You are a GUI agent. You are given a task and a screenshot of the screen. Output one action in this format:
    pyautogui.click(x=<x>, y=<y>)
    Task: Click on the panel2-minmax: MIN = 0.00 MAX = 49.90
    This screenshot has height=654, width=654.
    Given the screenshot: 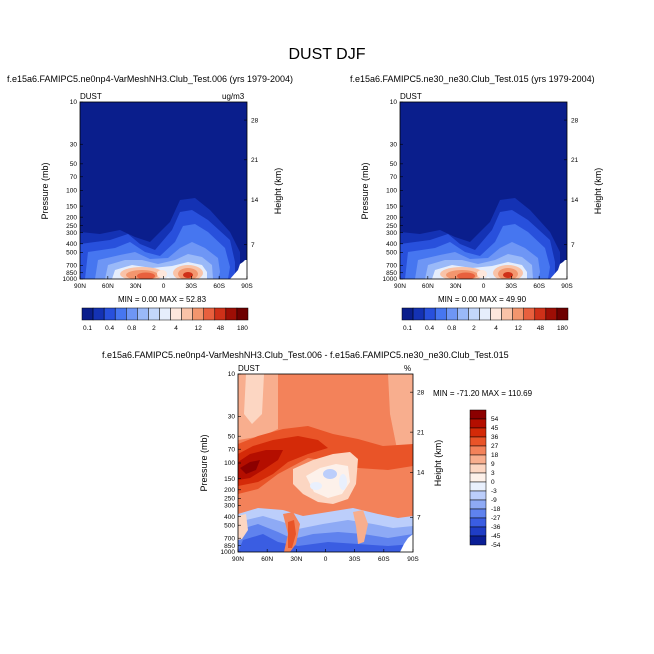 What is the action you would take?
    pyautogui.click(x=482, y=299)
    